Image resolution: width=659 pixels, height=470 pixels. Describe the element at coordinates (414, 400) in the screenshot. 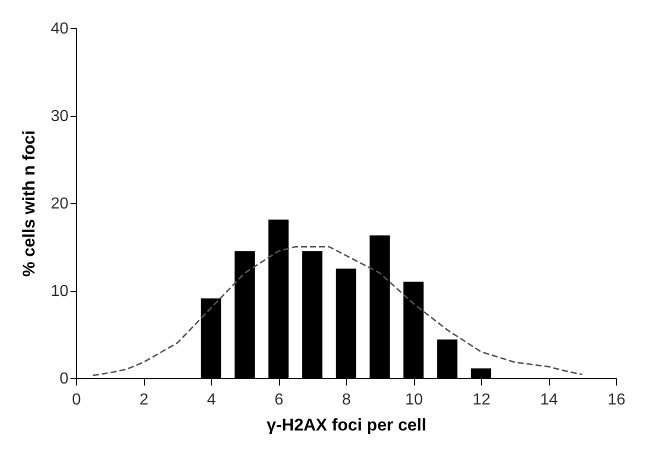

I see `x-tick-label: 10` at that location.